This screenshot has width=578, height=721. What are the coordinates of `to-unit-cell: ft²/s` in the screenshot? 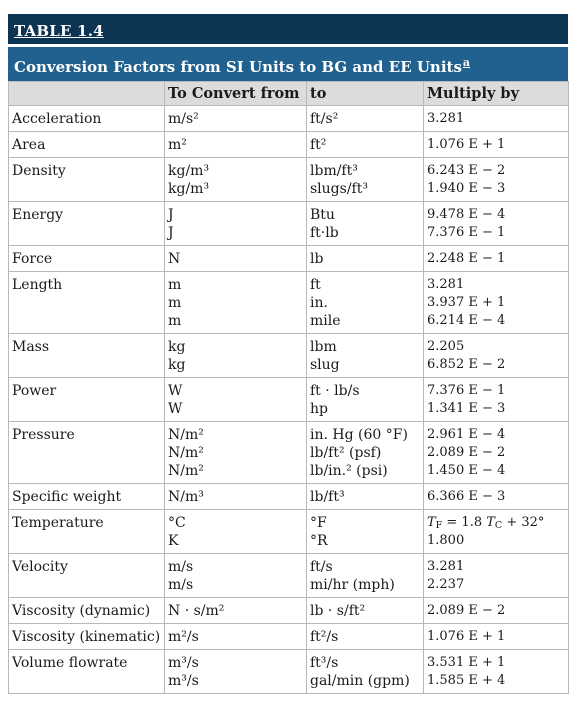 It's located at (365, 636).